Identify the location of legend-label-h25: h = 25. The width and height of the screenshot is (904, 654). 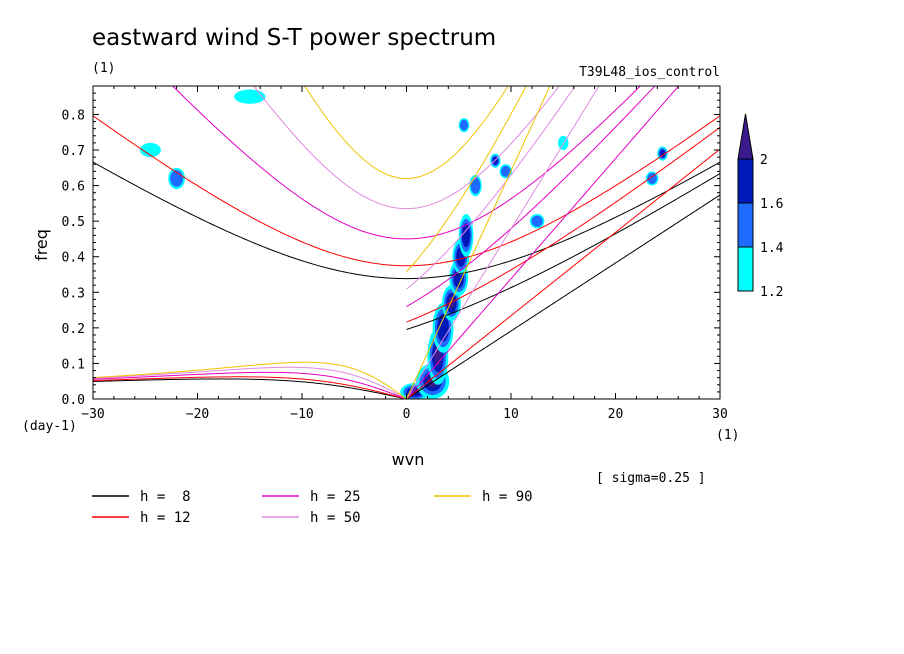
(335, 497).